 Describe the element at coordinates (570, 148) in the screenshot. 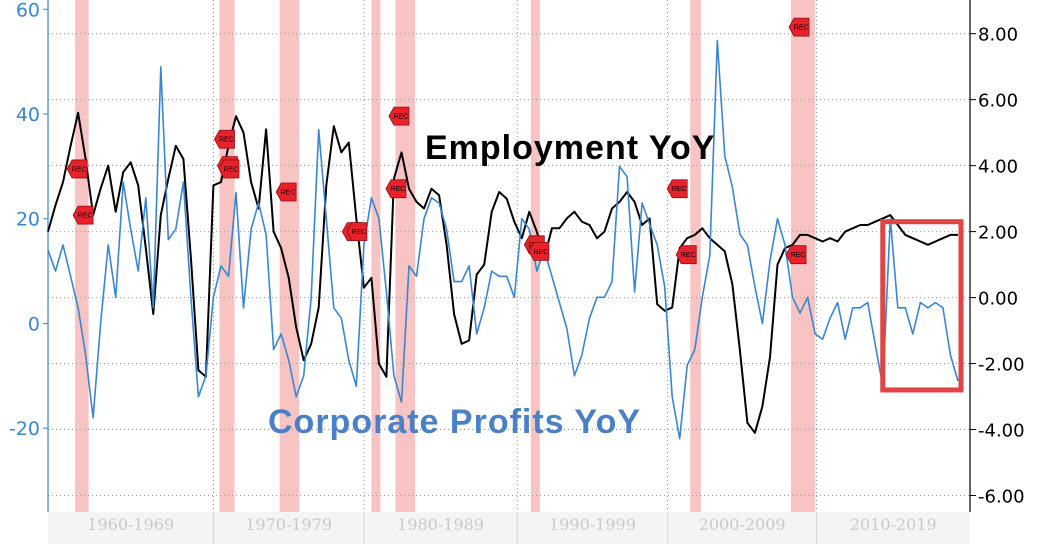

I see `employment-annotation: Employment YoY` at that location.